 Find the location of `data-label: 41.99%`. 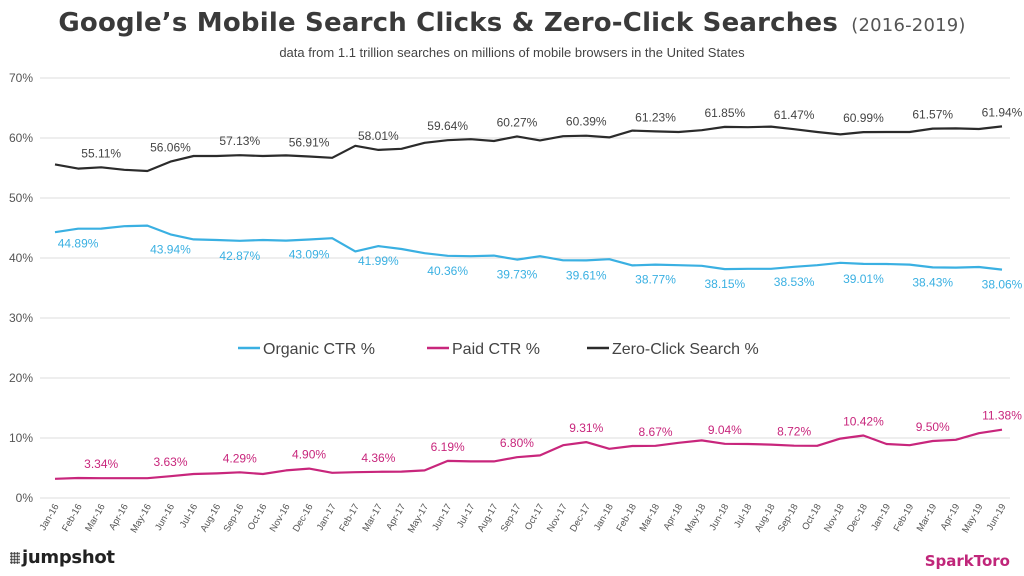

data-label: 41.99% is located at coordinates (378, 261).